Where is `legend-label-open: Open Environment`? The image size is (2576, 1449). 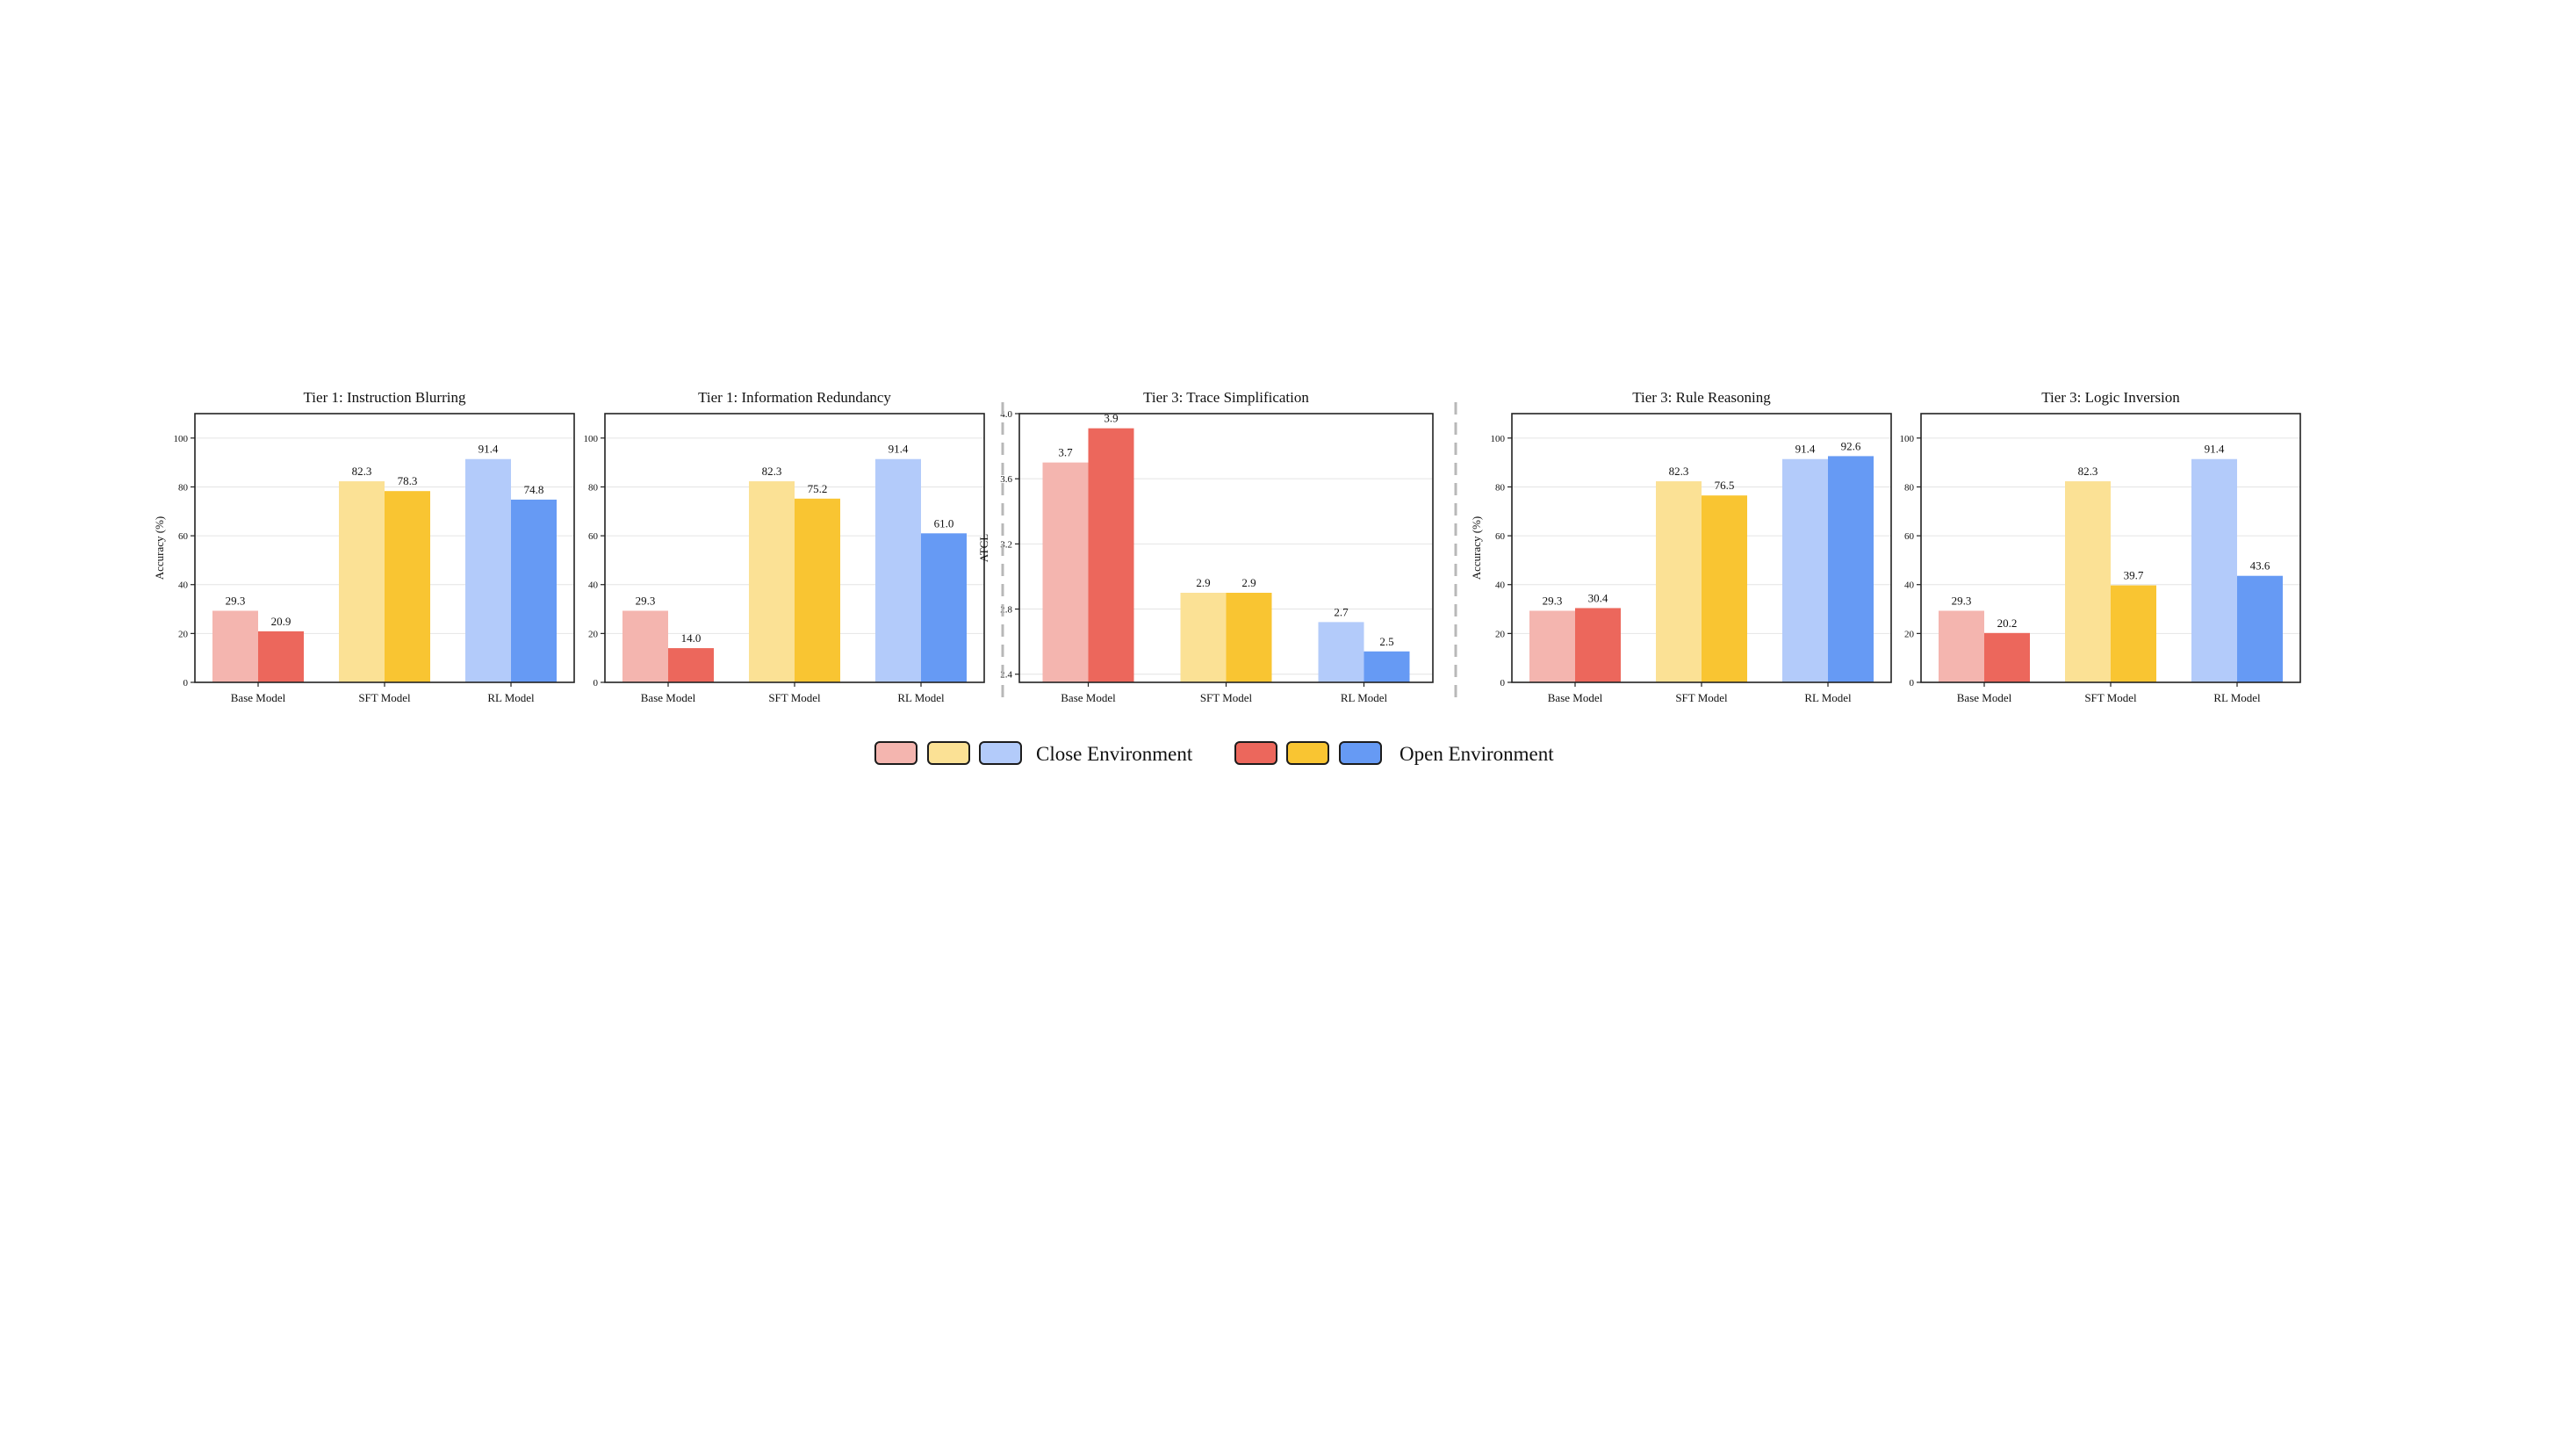
legend-label-open: Open Environment is located at coordinates (1477, 754).